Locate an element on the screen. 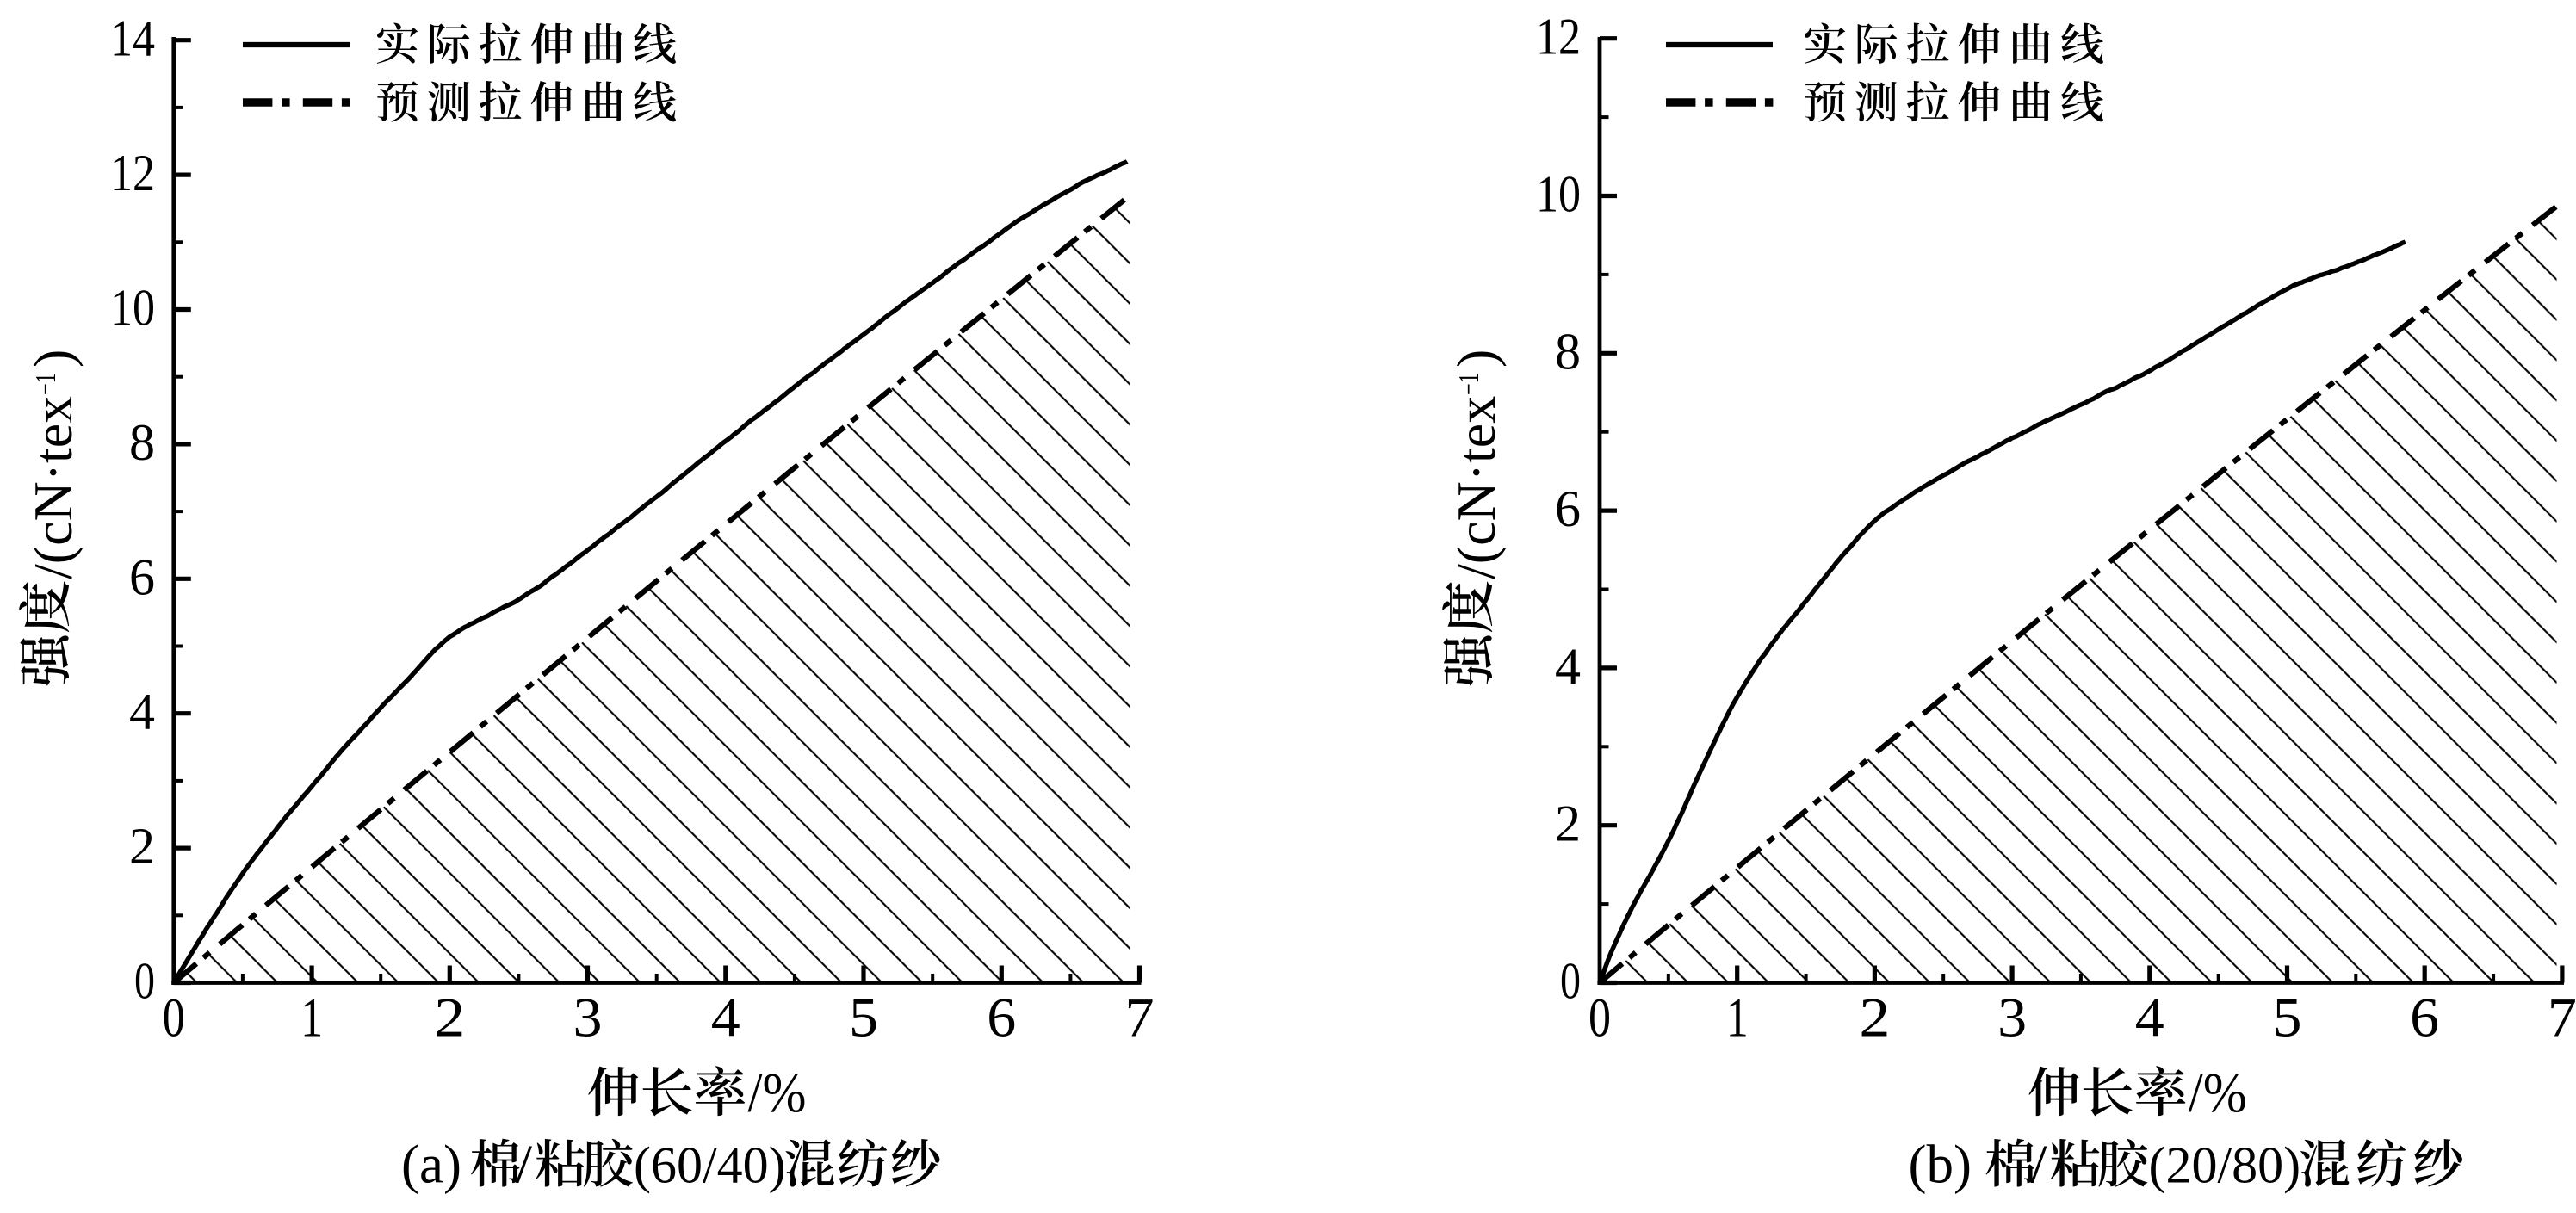 This screenshot has width=2576, height=1213. svg-text: (a) is located at coordinates (431, 1165).